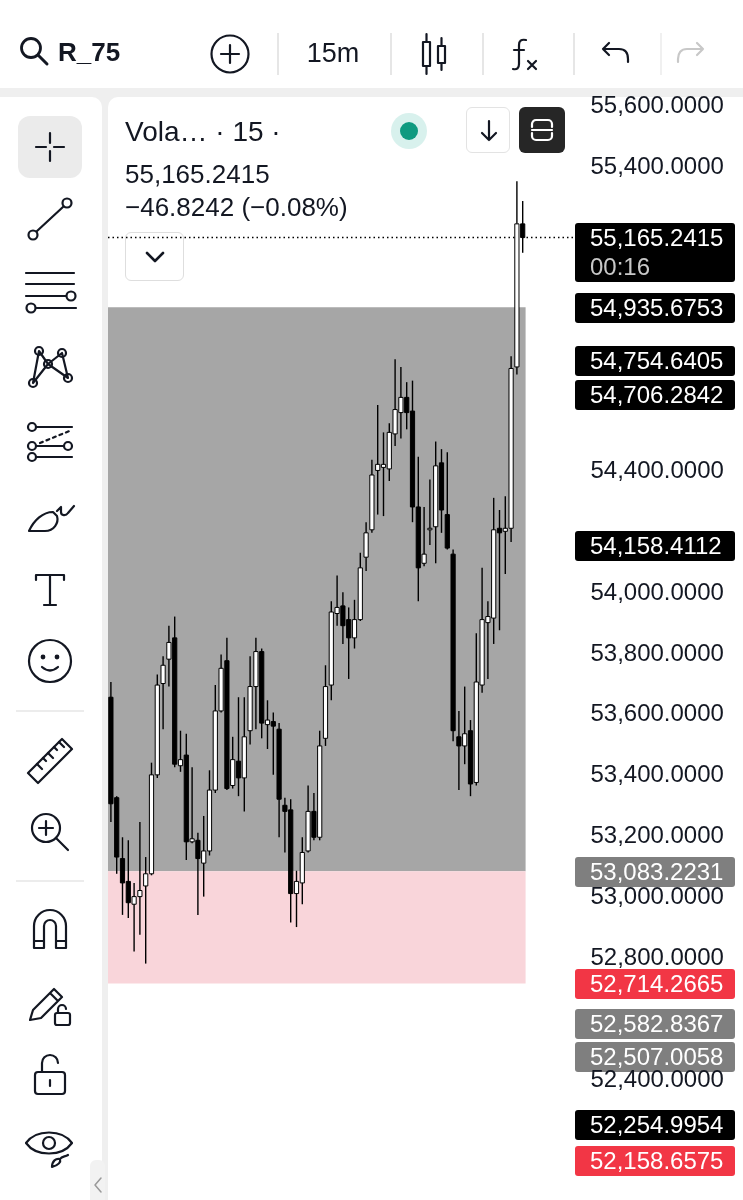 This screenshot has height=1200, width=743. Describe the element at coordinates (657, 957) in the screenshot. I see `y-tick-label: 52,800.0000` at that location.